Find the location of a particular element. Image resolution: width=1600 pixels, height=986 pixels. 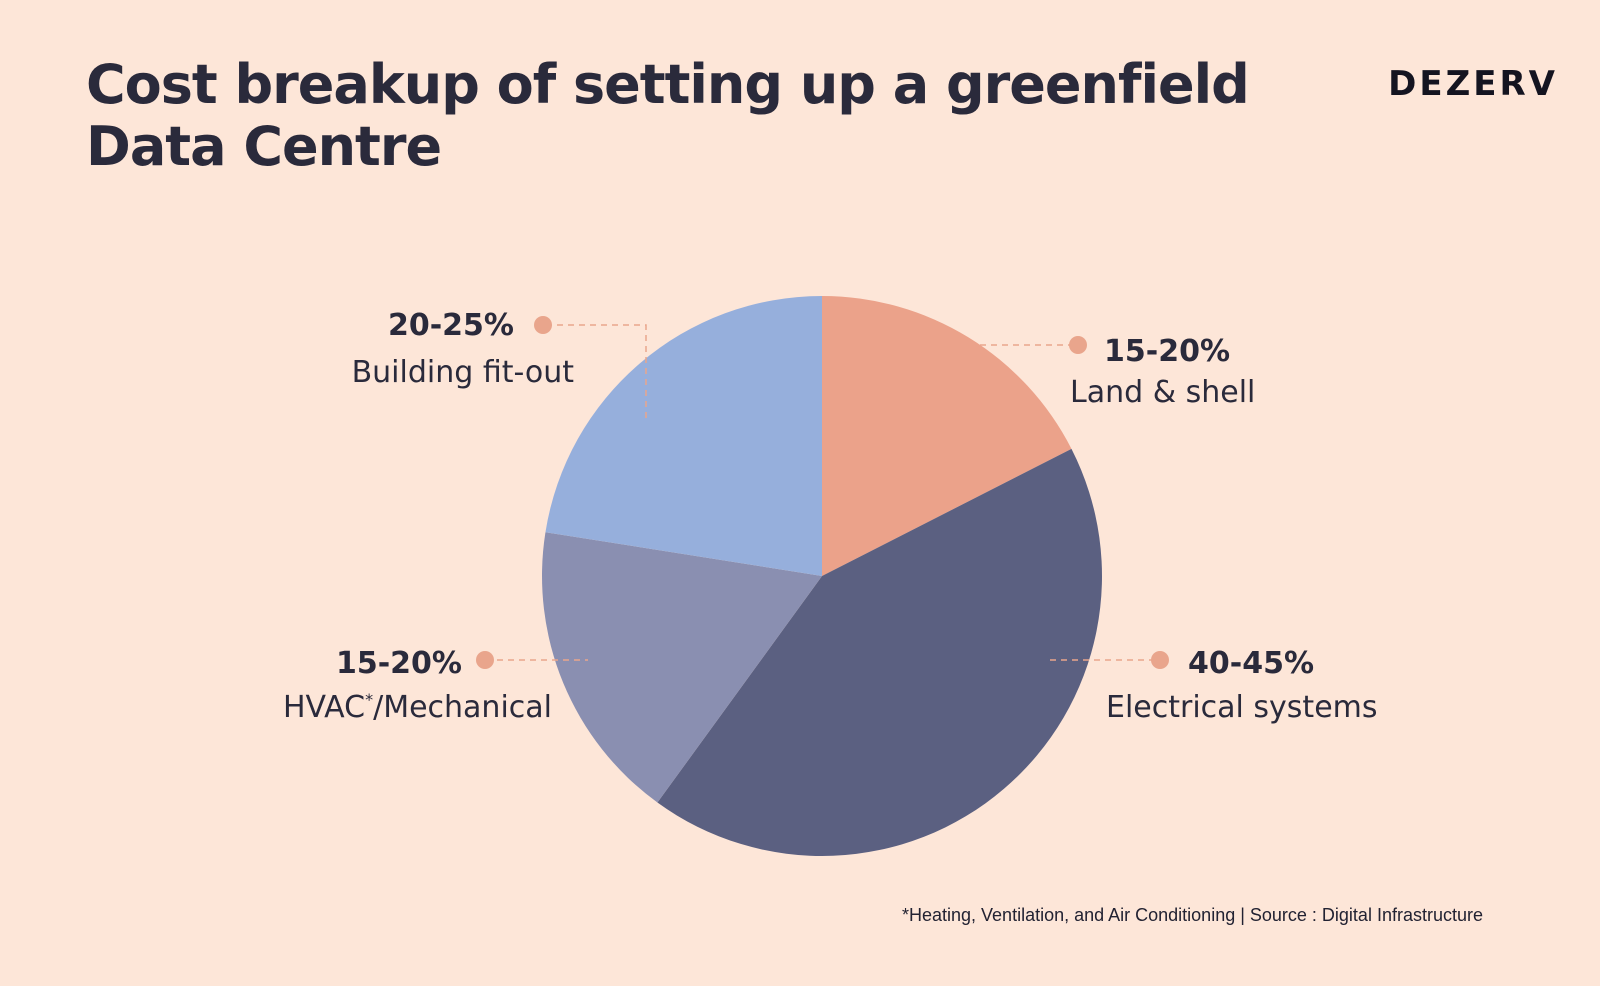

slice-label-building: Building fit-out is located at coordinates (463, 372).